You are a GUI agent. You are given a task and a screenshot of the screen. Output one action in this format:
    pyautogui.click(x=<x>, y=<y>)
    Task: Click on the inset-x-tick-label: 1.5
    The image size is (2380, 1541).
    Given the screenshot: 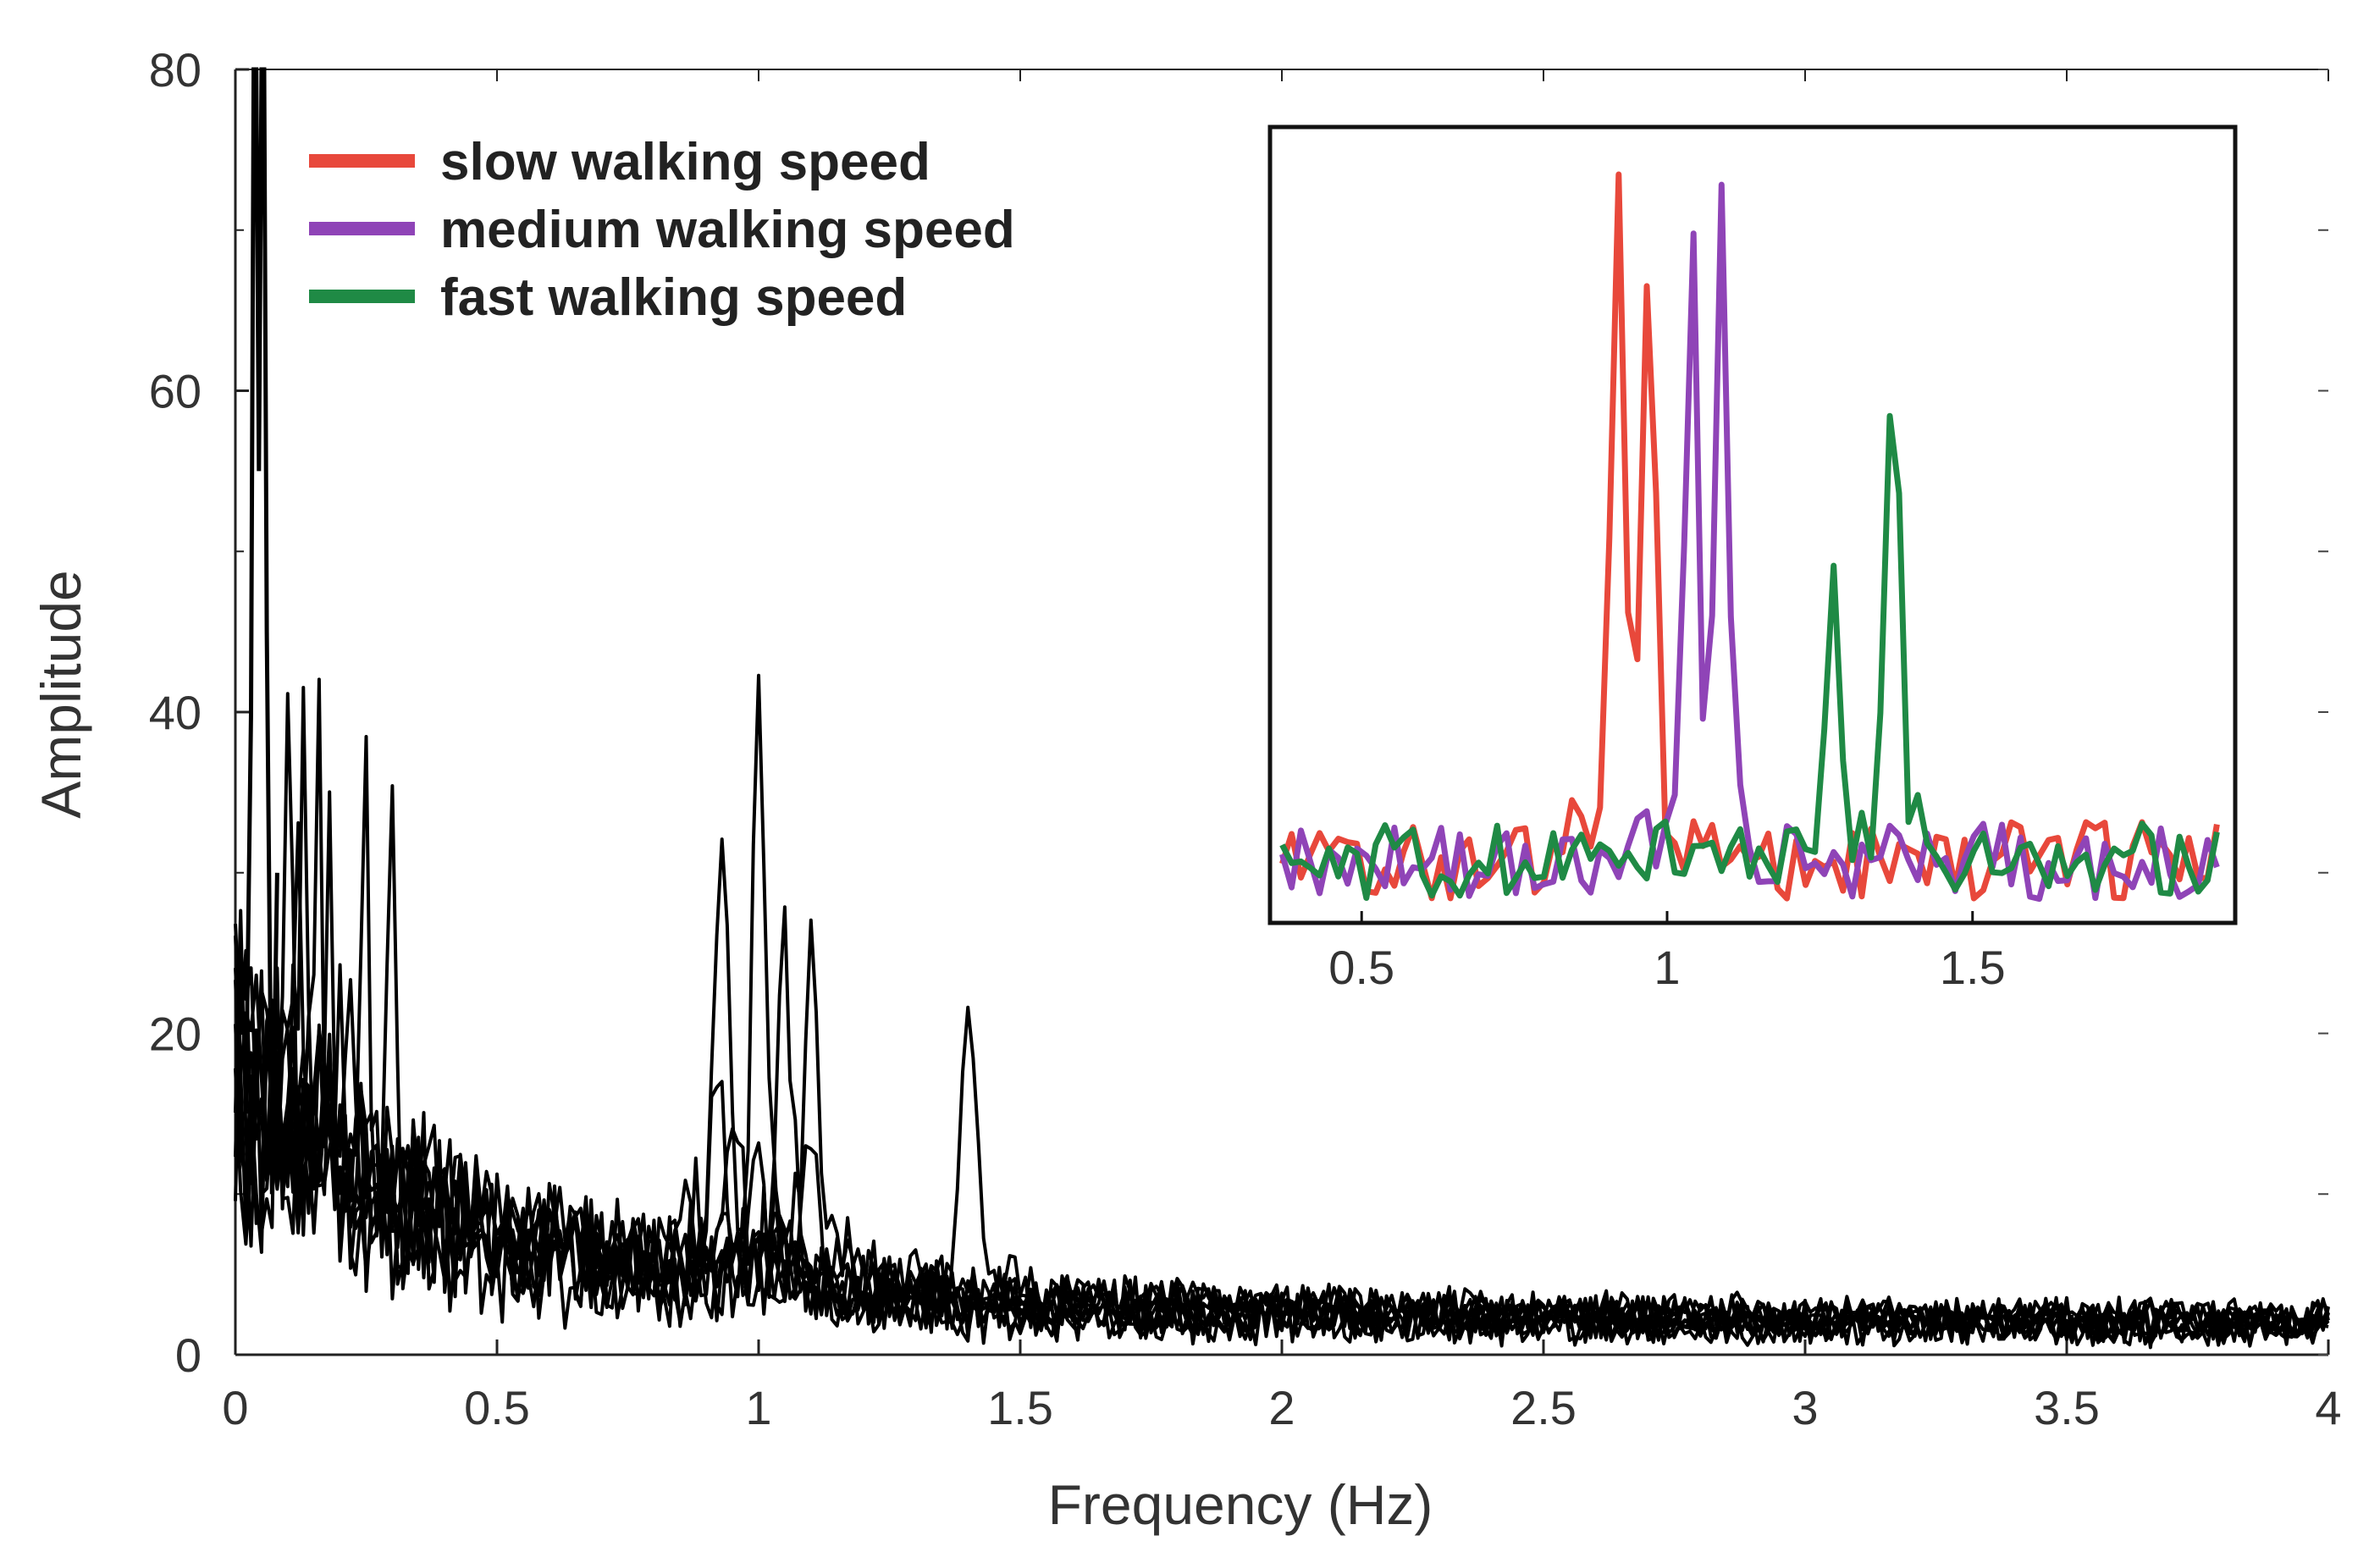 What is the action you would take?
    pyautogui.click(x=1973, y=968)
    